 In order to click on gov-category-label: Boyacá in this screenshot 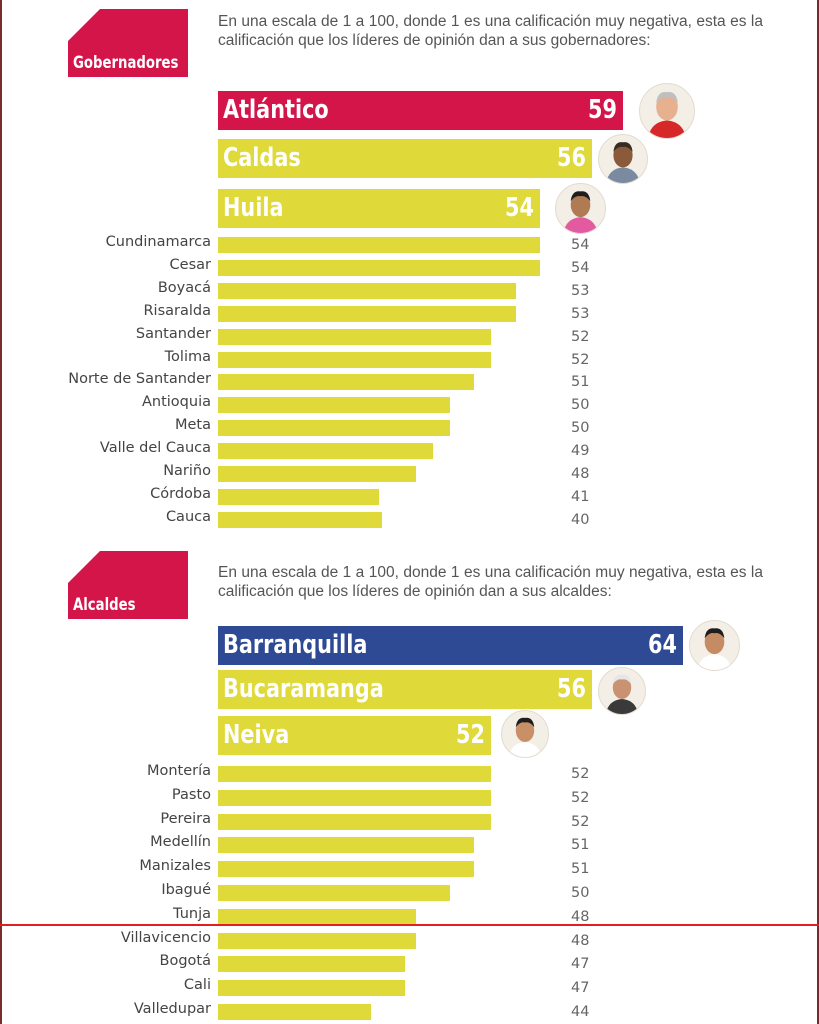, I will do `click(184, 287)`.